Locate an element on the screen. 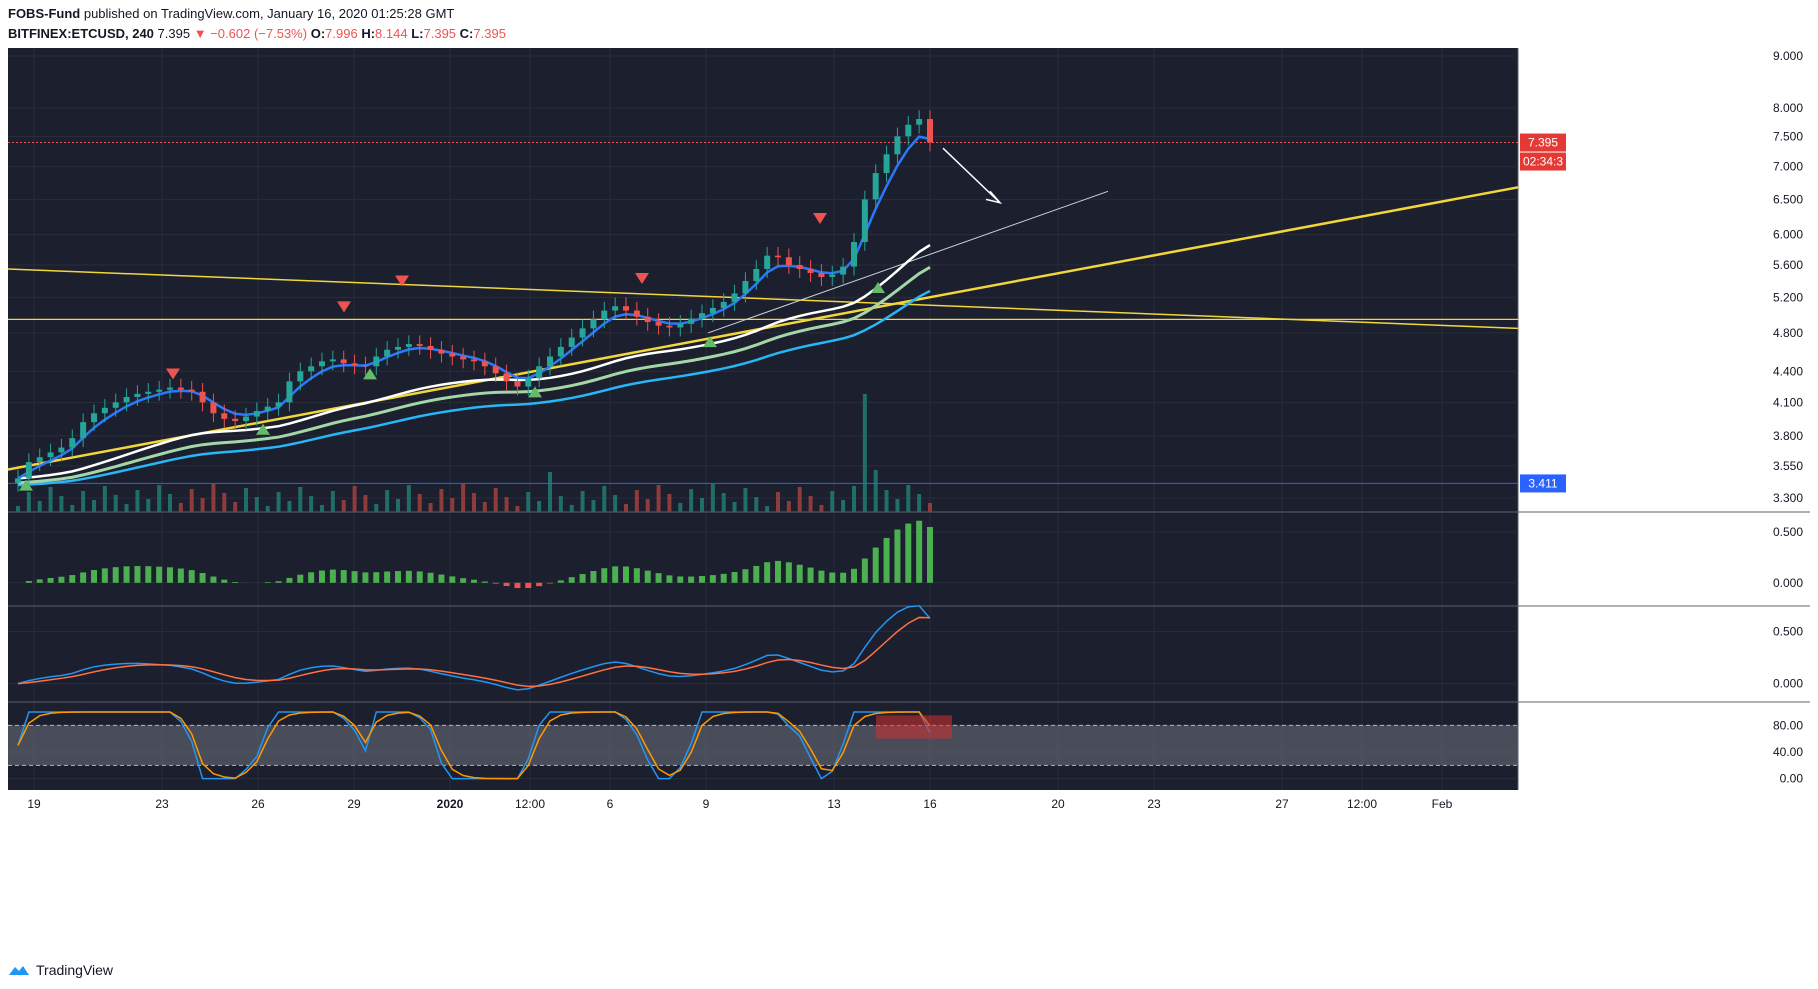  support-tag-bg is located at coordinates (1543, 483).